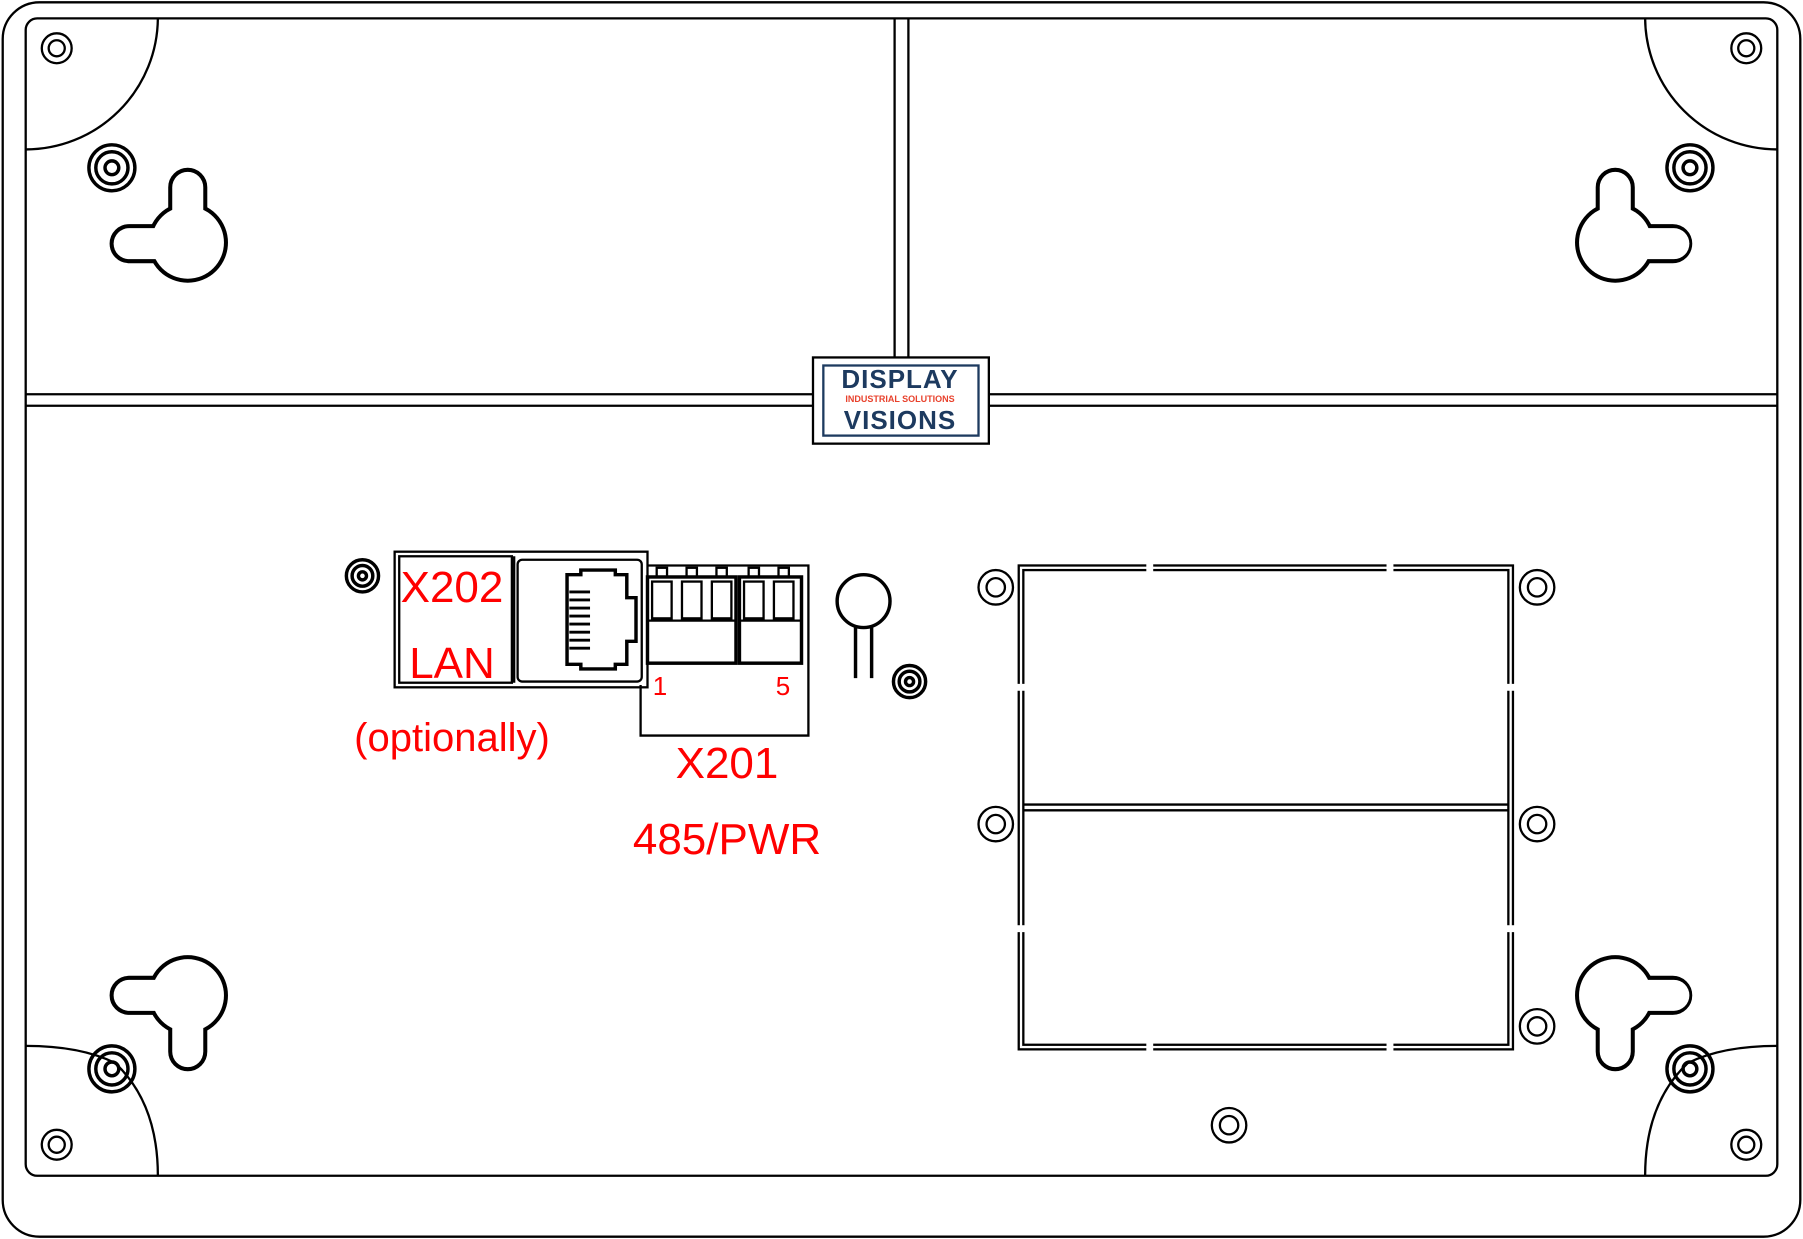  Describe the element at coordinates (863, 625) in the screenshot. I see `keyring-icon` at that location.